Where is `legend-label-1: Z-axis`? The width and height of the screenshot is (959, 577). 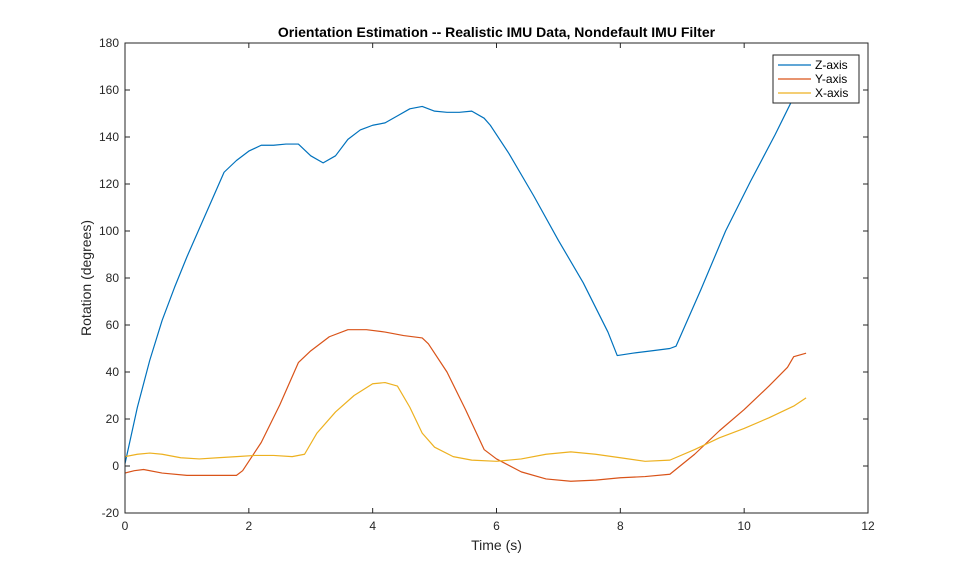 legend-label-1: Z-axis is located at coordinates (831, 65).